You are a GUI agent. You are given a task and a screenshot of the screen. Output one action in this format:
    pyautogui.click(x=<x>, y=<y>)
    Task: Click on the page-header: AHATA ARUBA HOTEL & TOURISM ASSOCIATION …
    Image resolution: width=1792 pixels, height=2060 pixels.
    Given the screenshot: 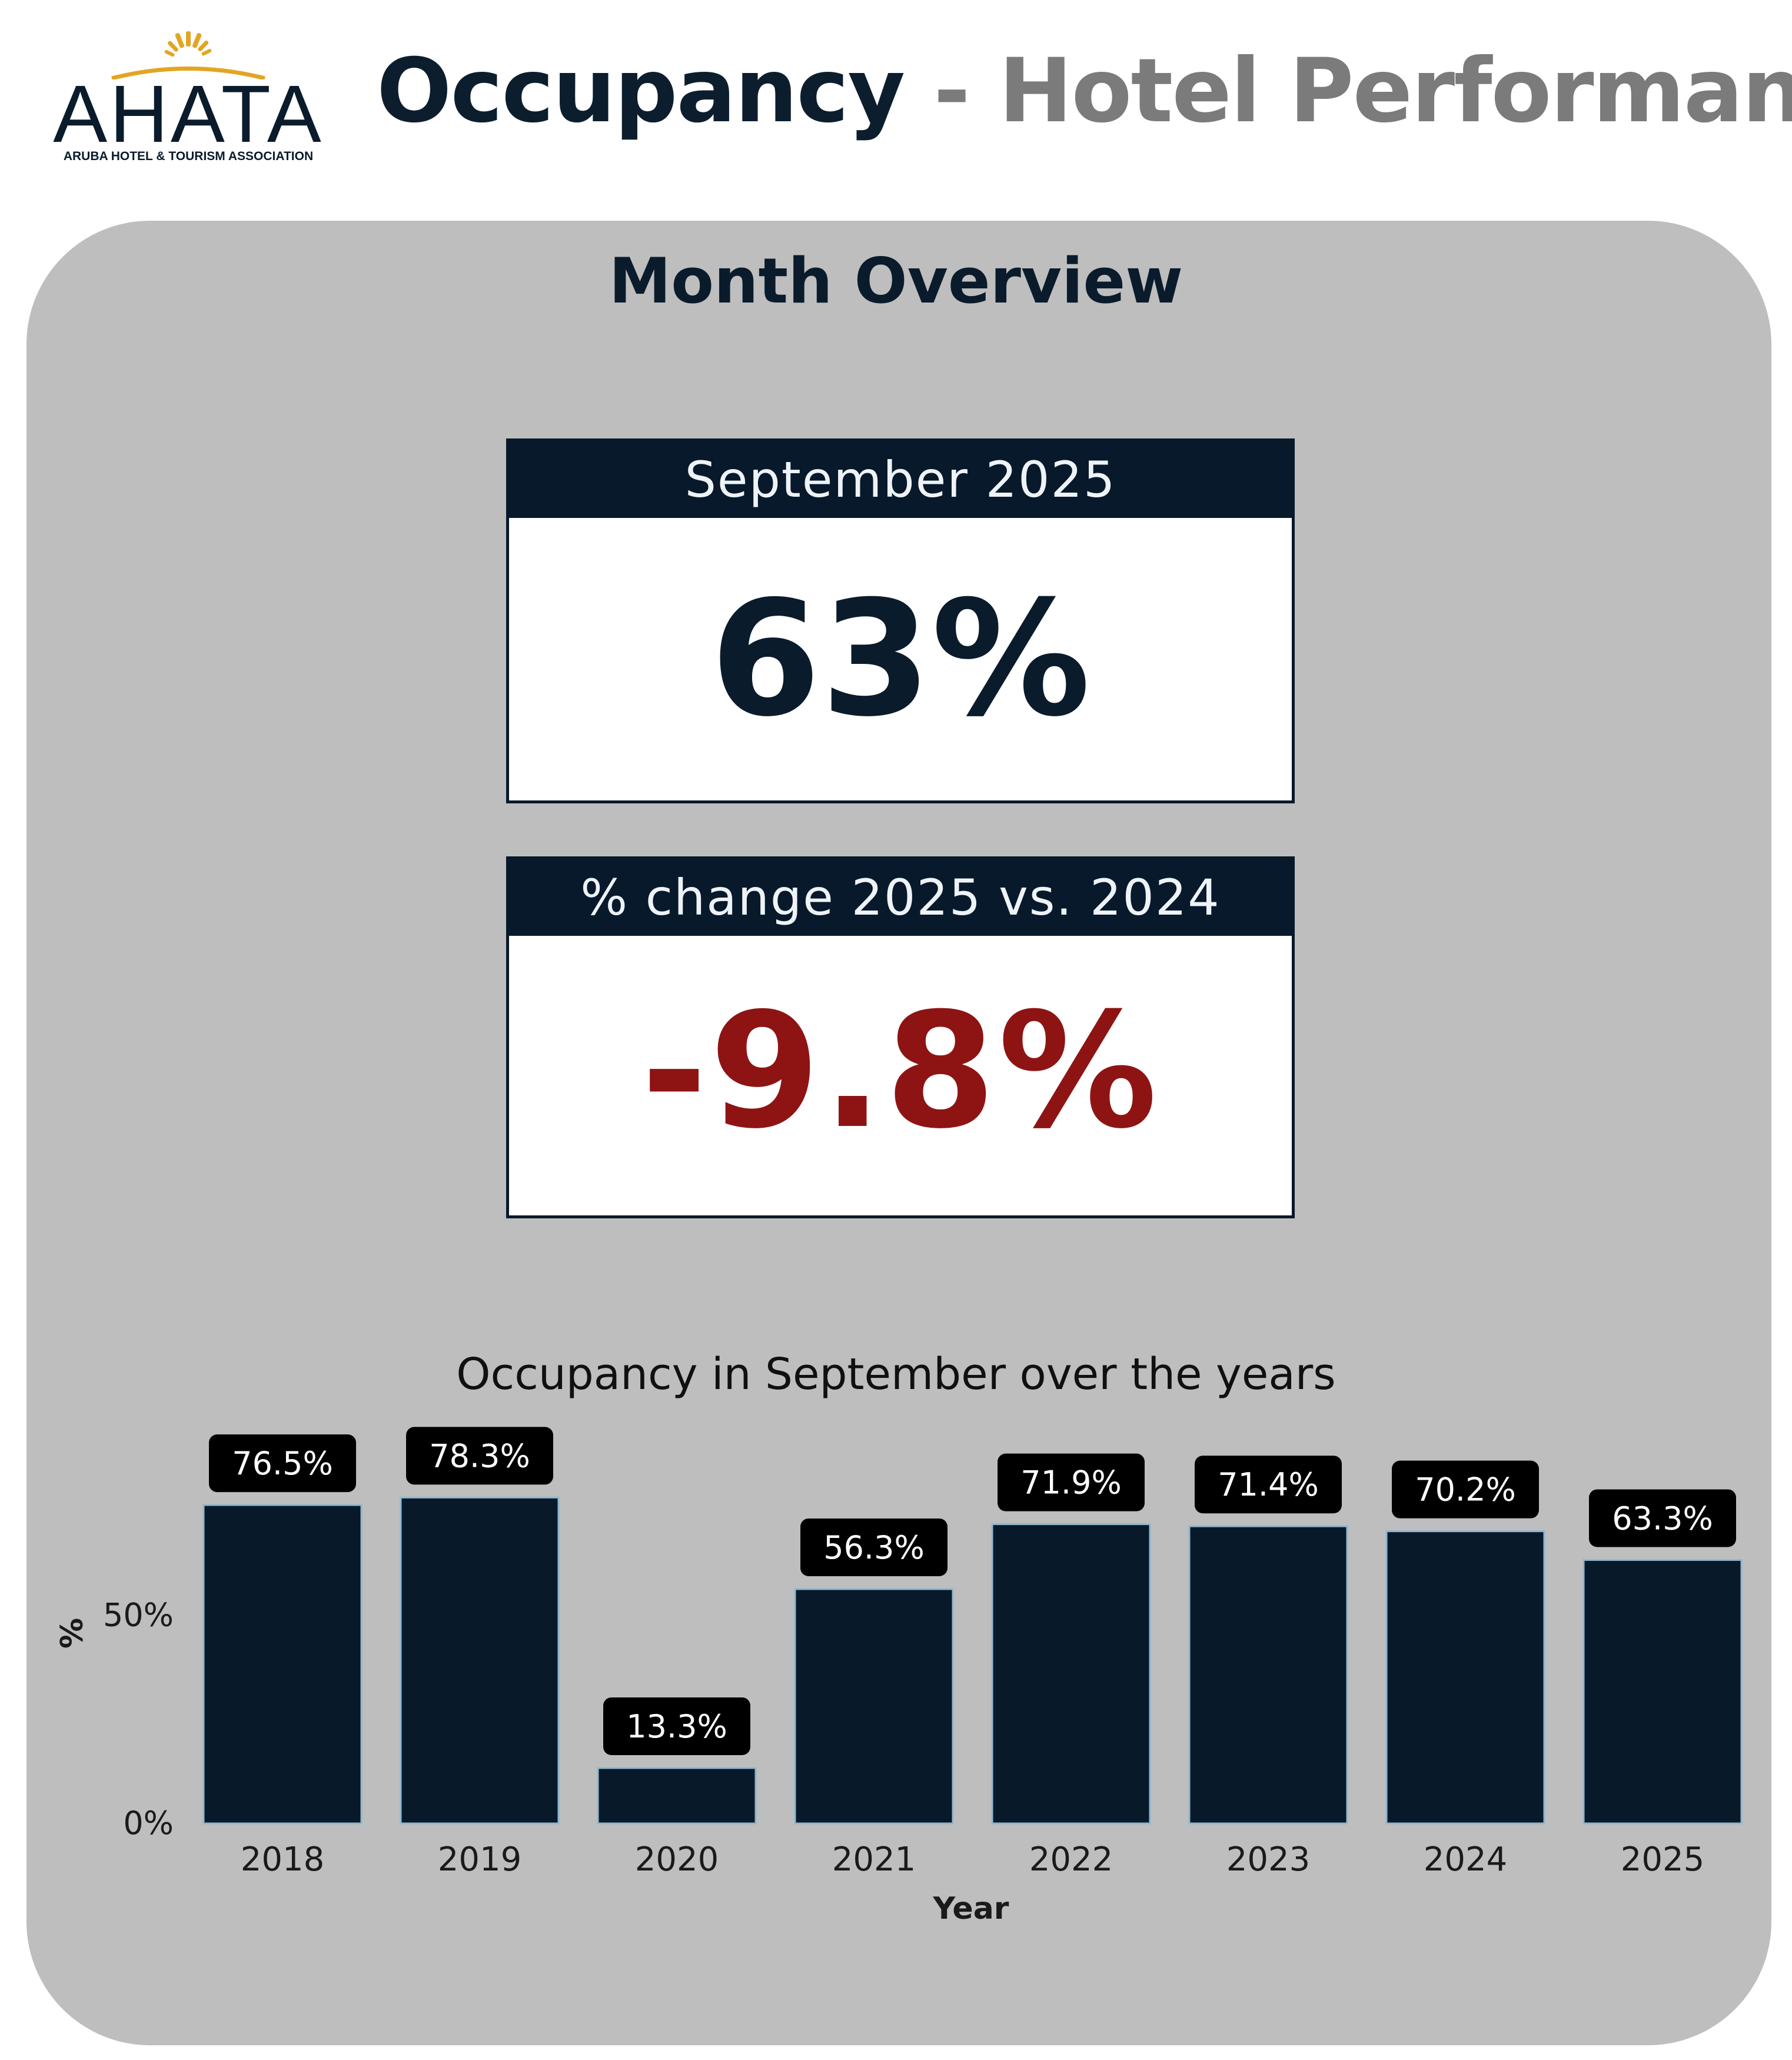 What is the action you would take?
    pyautogui.click(x=896, y=97)
    